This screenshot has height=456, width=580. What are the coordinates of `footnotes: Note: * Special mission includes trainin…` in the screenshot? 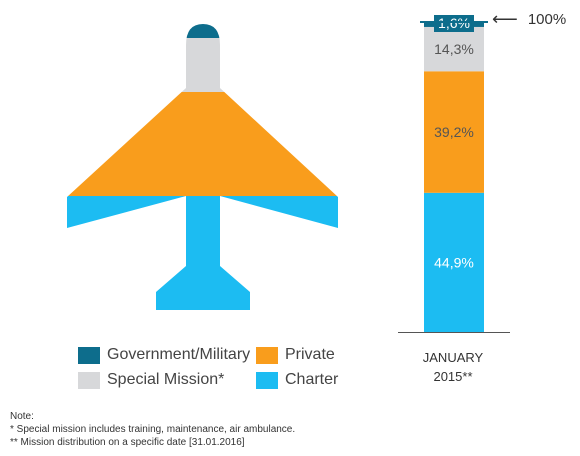 It's located at (152, 429).